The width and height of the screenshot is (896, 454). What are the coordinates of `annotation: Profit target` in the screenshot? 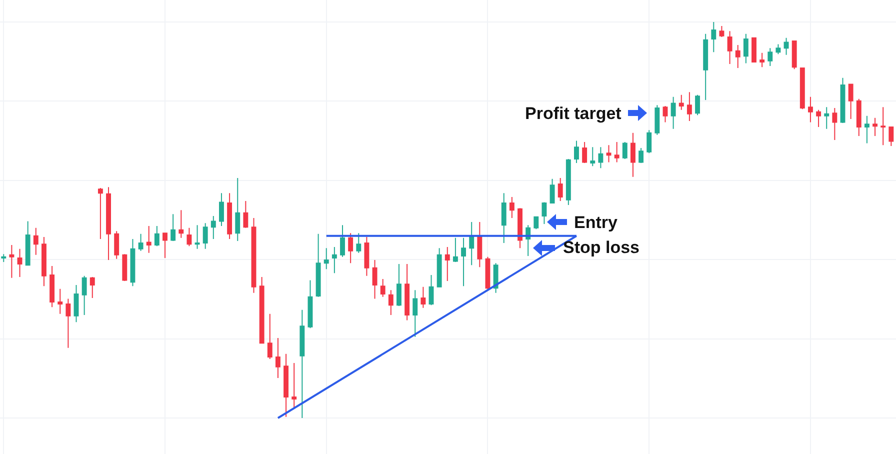 It's located at (573, 113).